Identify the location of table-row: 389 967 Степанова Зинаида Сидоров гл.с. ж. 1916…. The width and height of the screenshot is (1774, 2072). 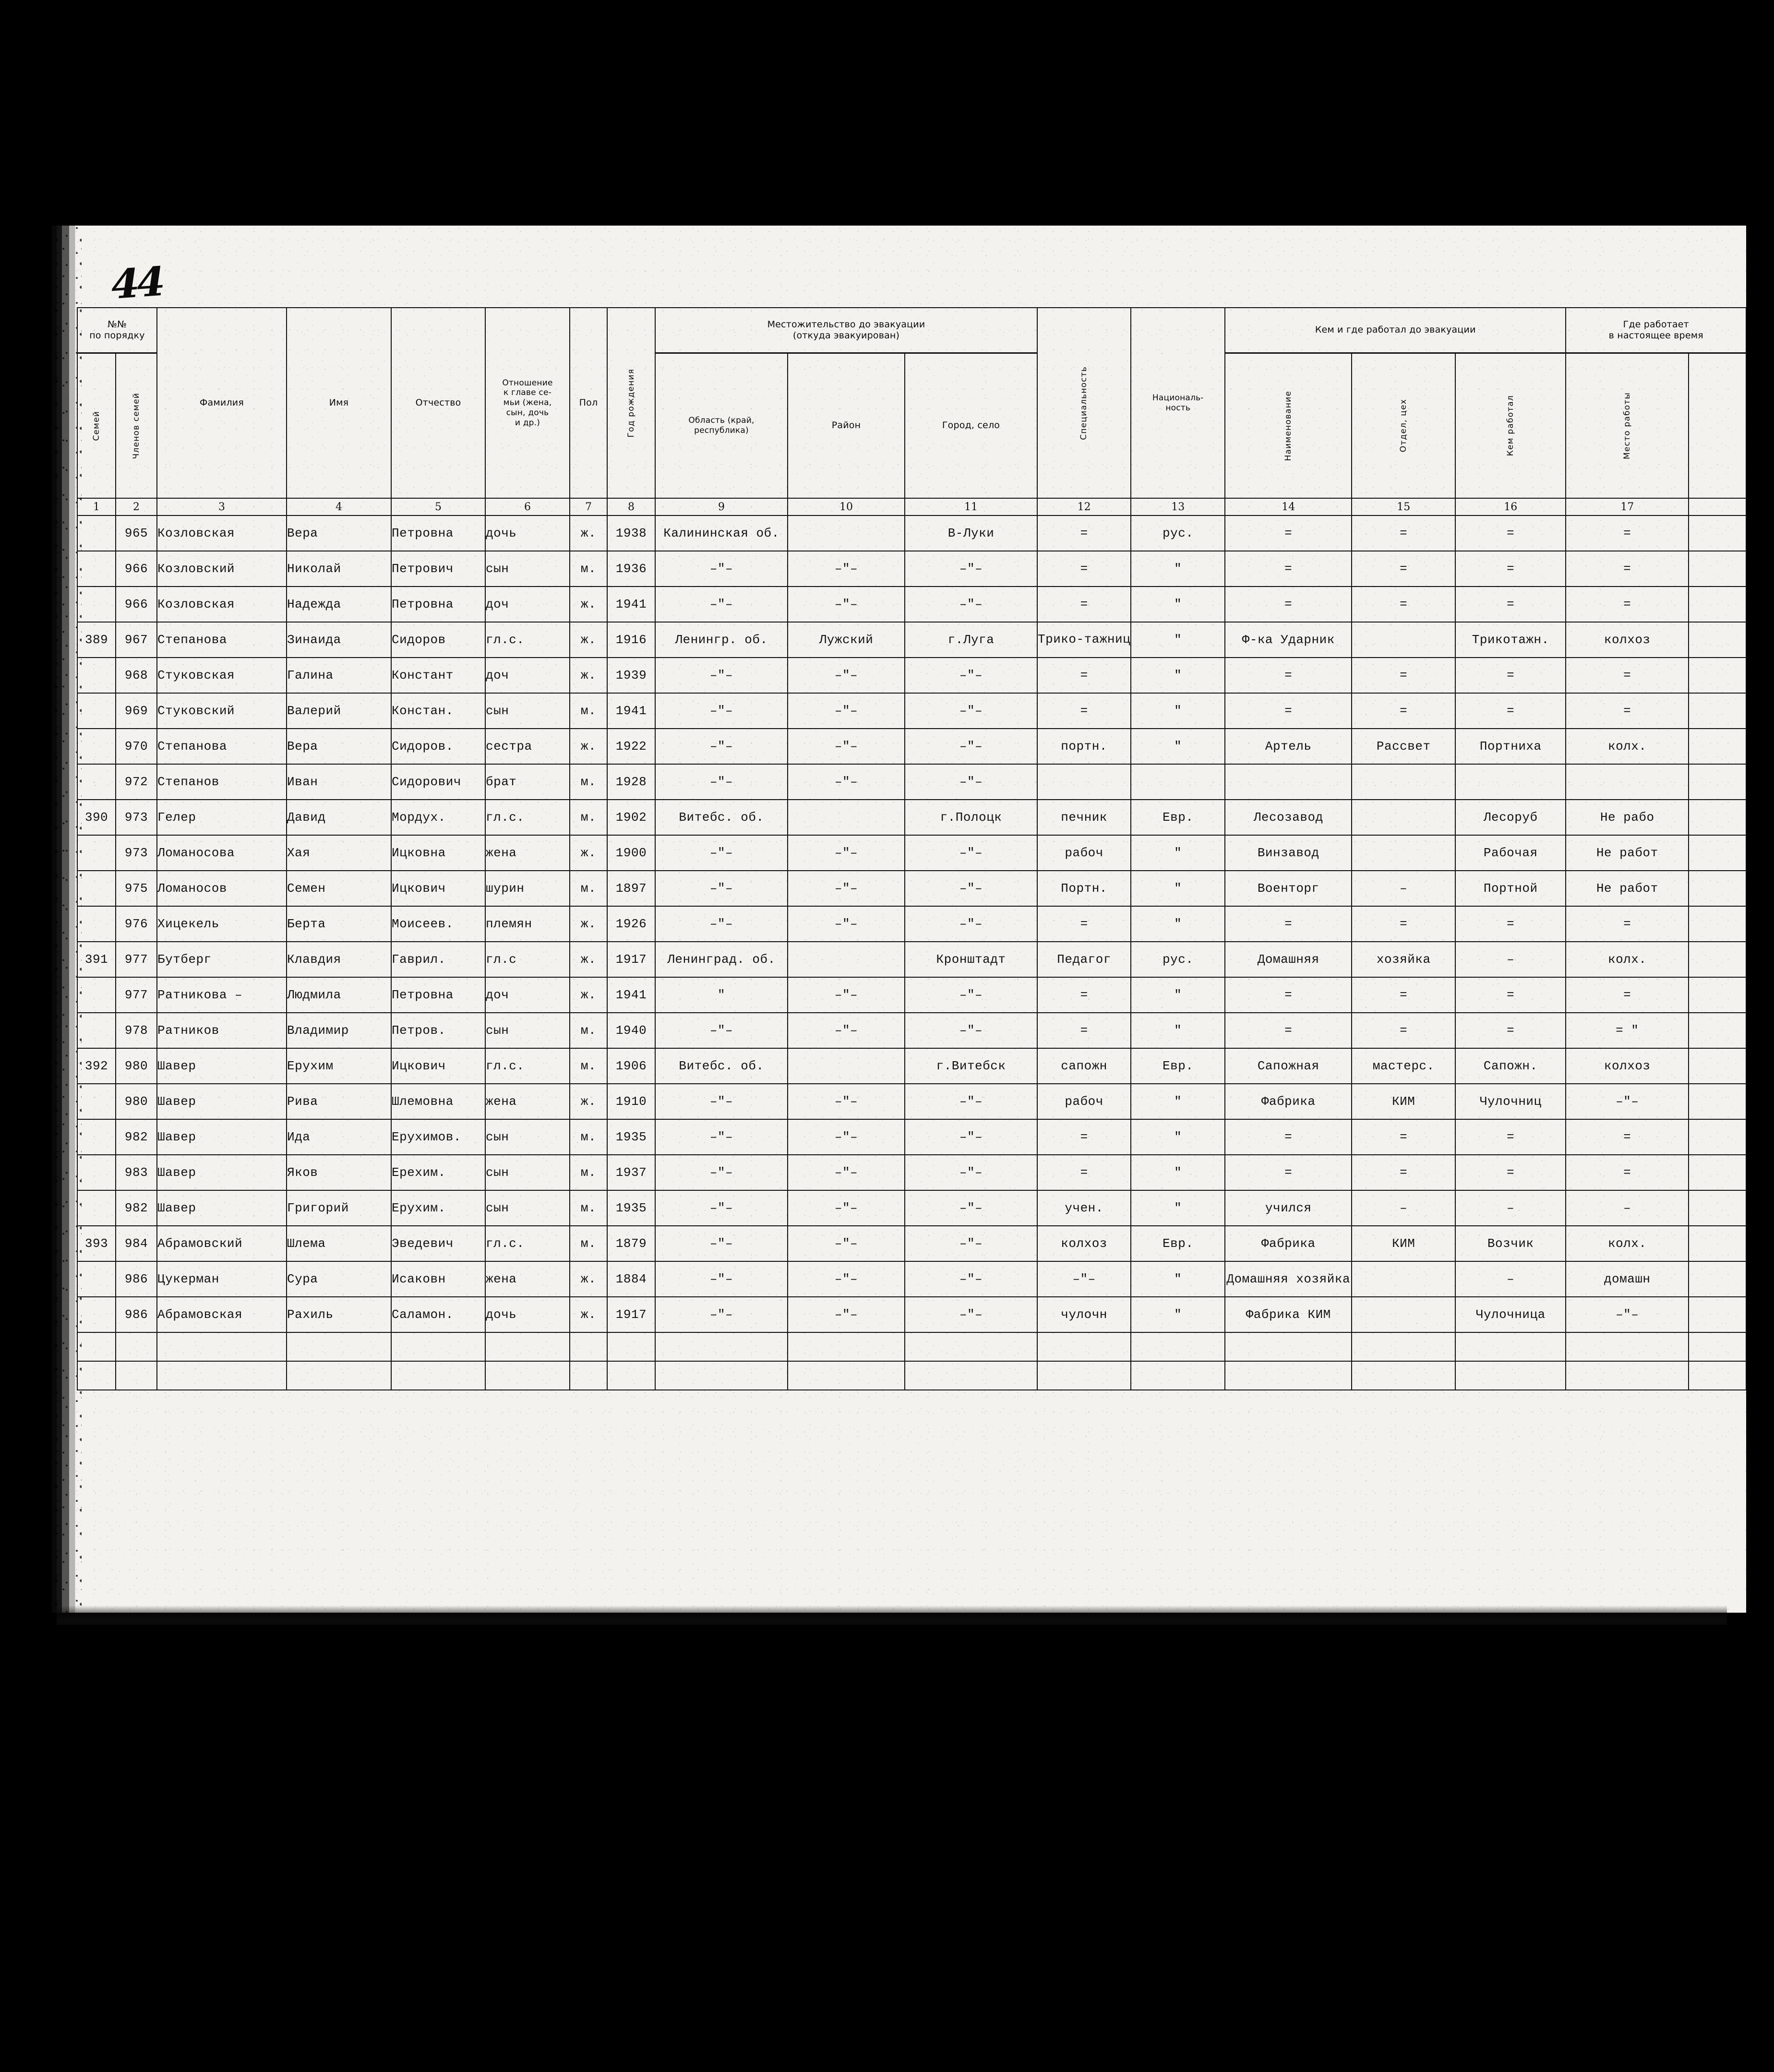
(912, 640).